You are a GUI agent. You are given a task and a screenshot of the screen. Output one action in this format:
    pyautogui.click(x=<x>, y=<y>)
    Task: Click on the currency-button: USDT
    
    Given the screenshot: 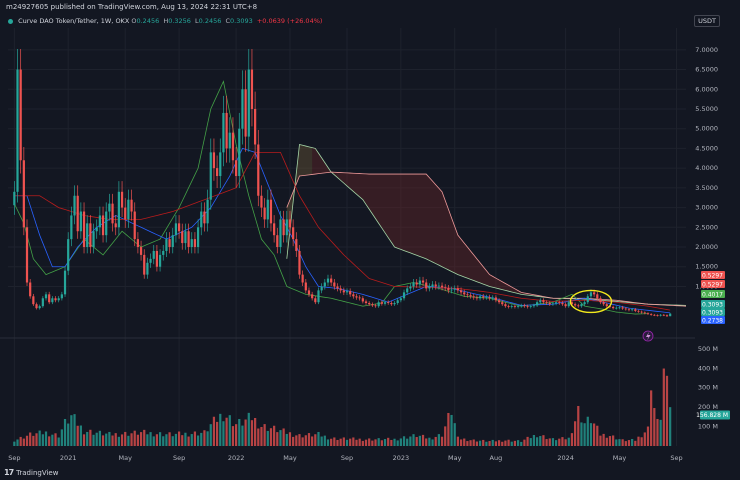 What is the action you would take?
    pyautogui.click(x=707, y=21)
    